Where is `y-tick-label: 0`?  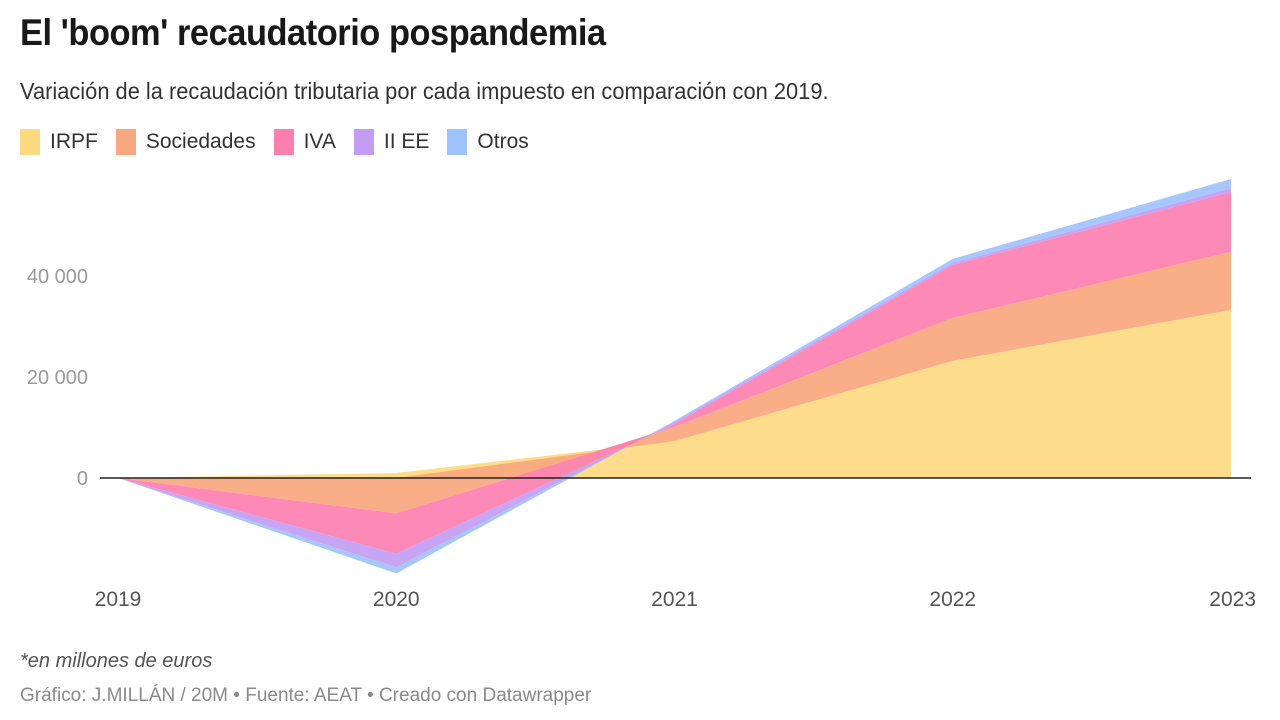
y-tick-label: 0 is located at coordinates (82, 479).